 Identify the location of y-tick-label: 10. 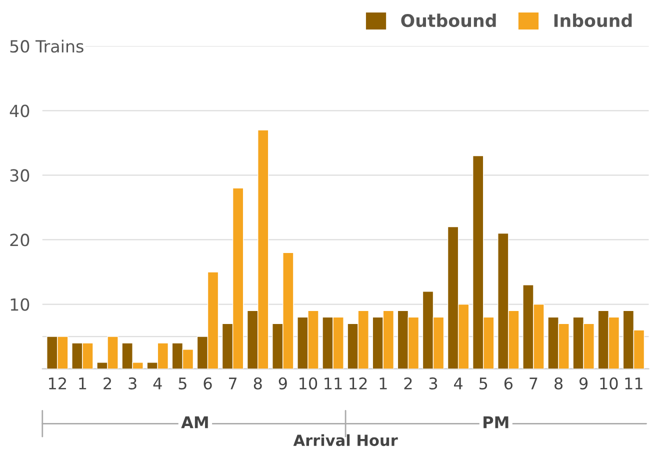
(20, 304).